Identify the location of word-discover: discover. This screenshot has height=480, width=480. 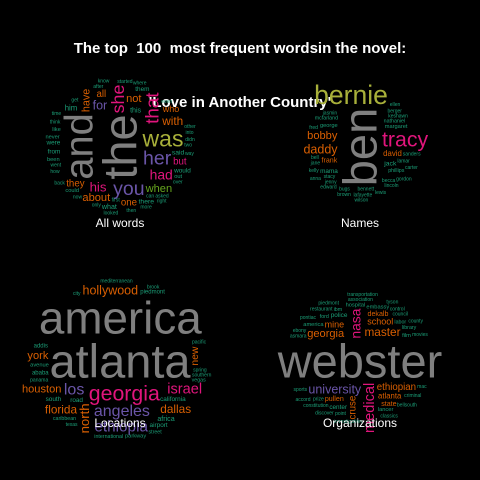
(324, 413).